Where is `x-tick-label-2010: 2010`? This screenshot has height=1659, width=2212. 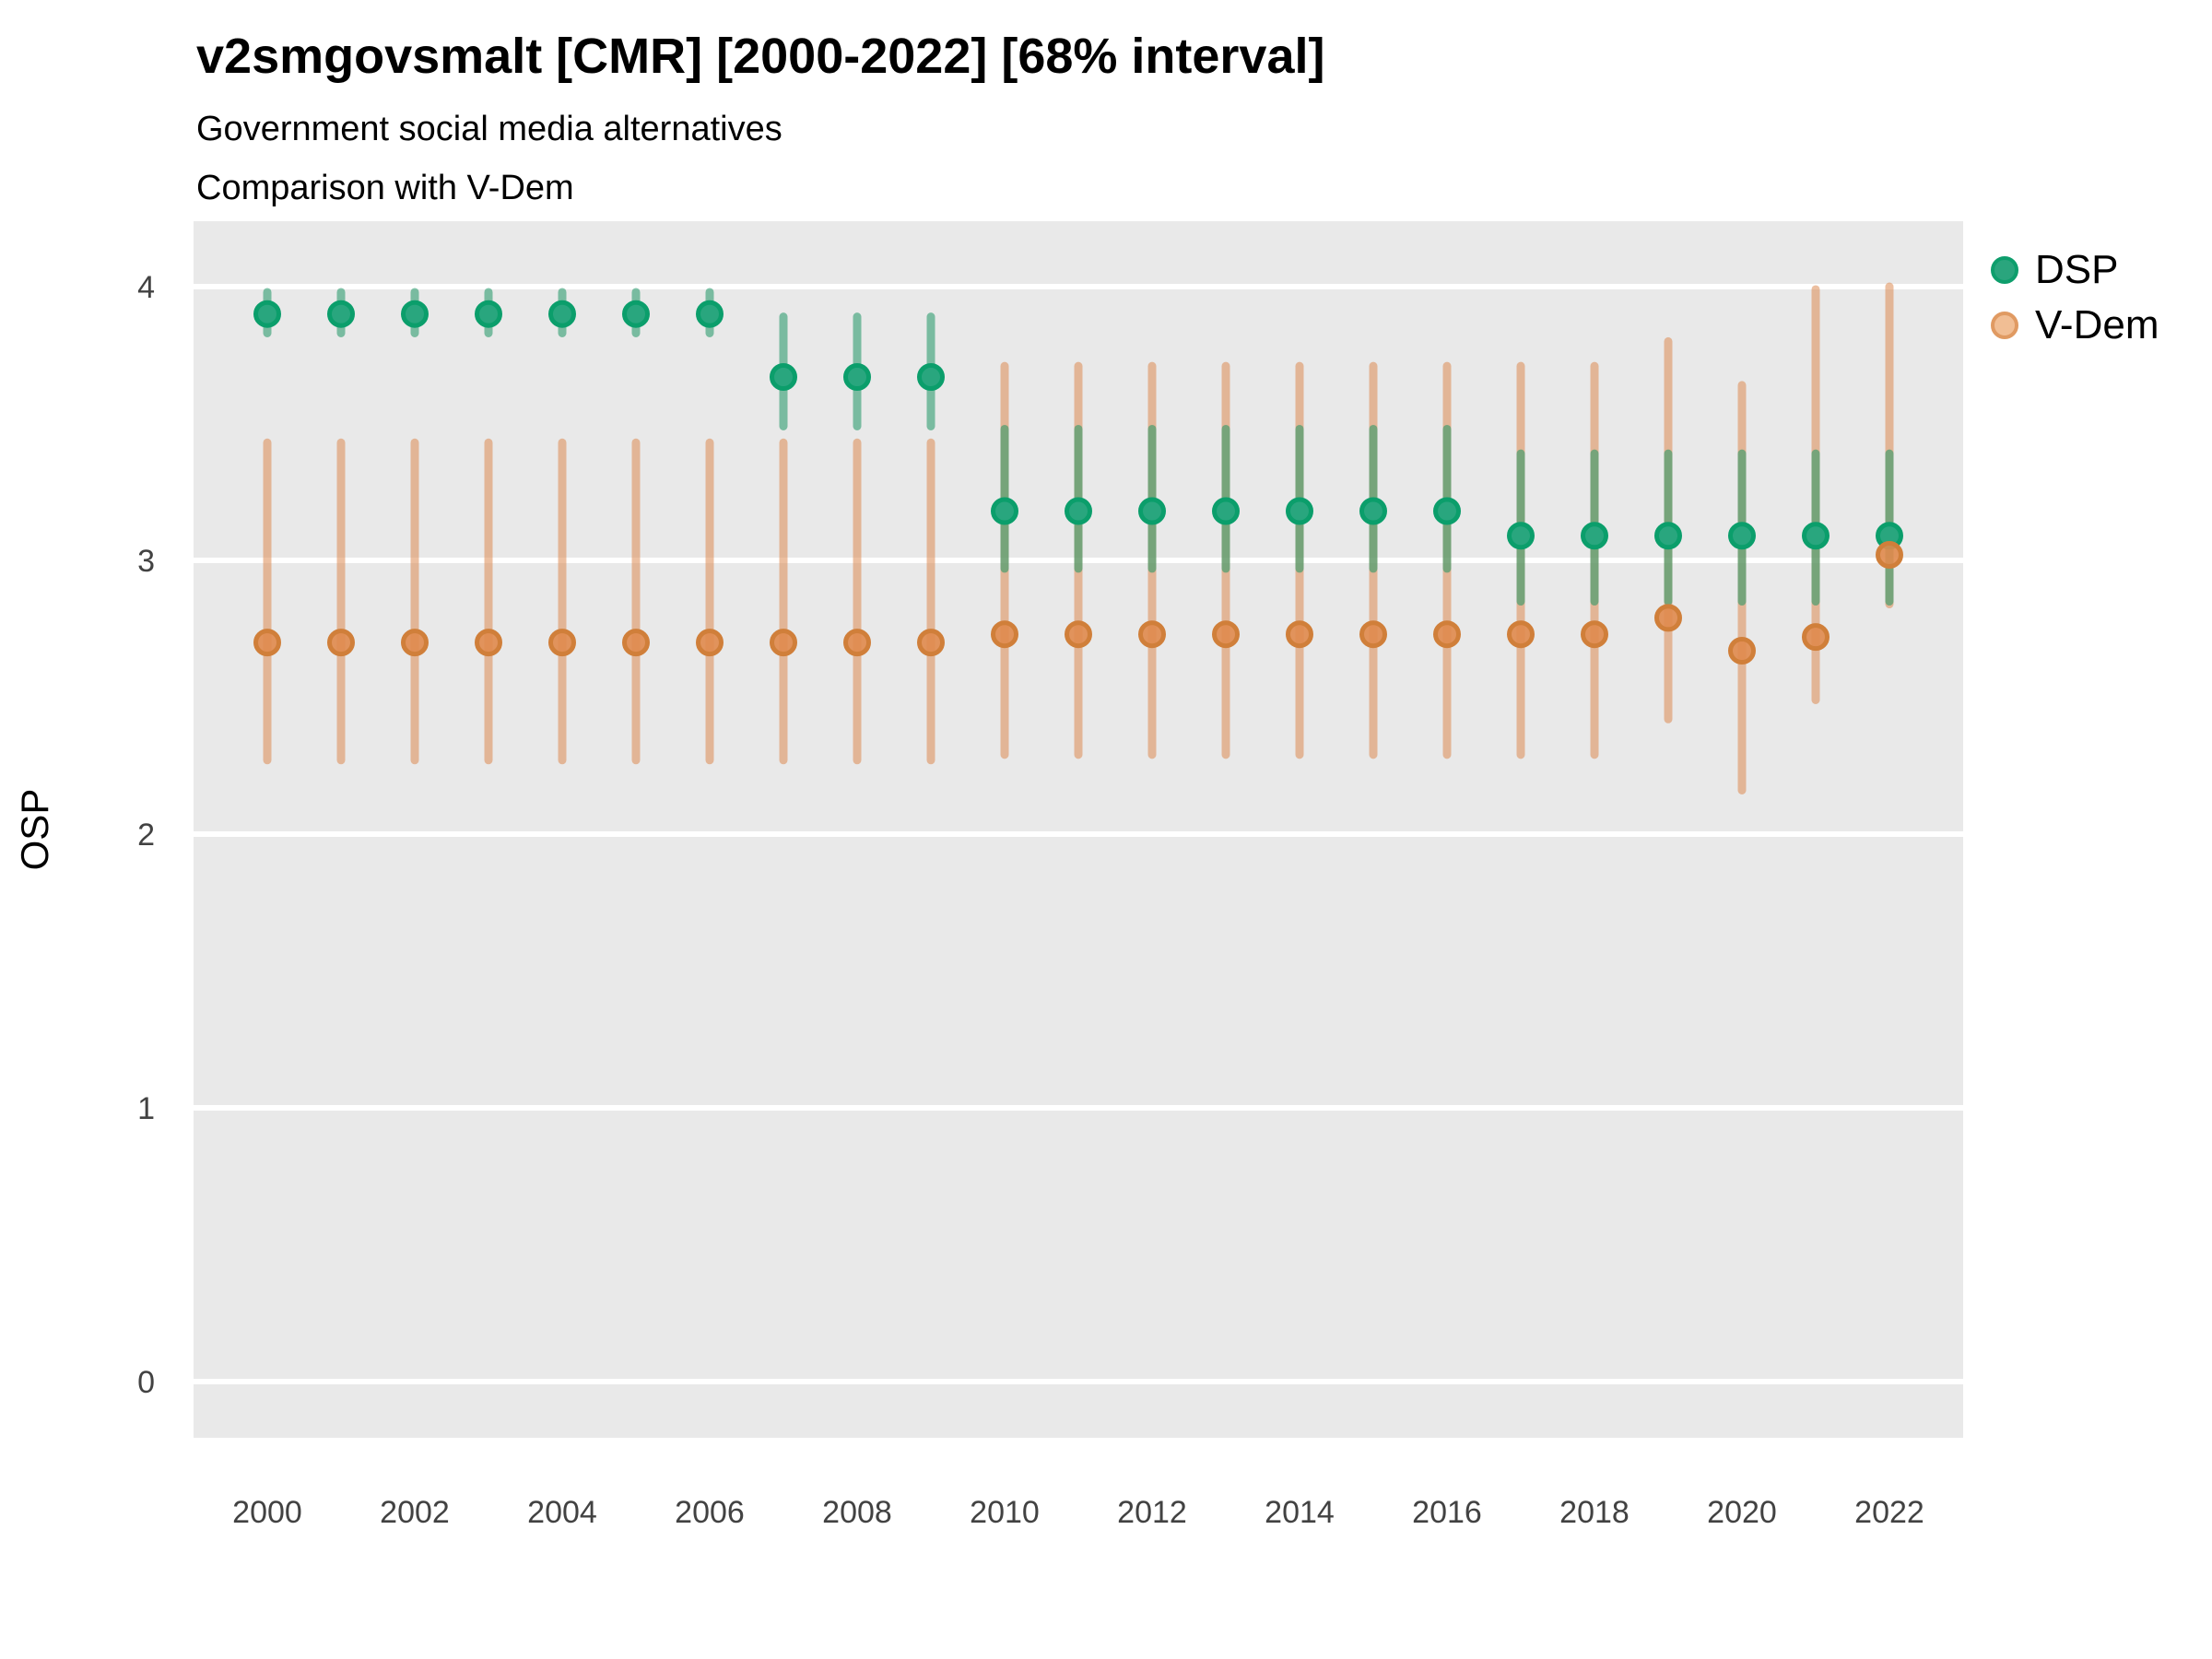 x-tick-label-2010: 2010 is located at coordinates (1005, 1512).